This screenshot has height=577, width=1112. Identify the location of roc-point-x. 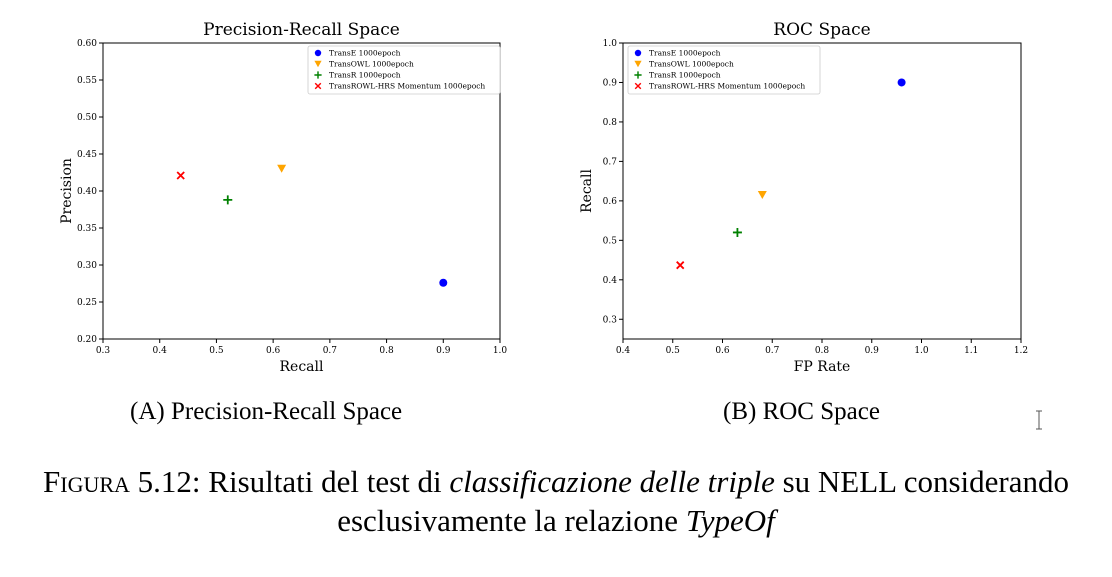
(680, 265).